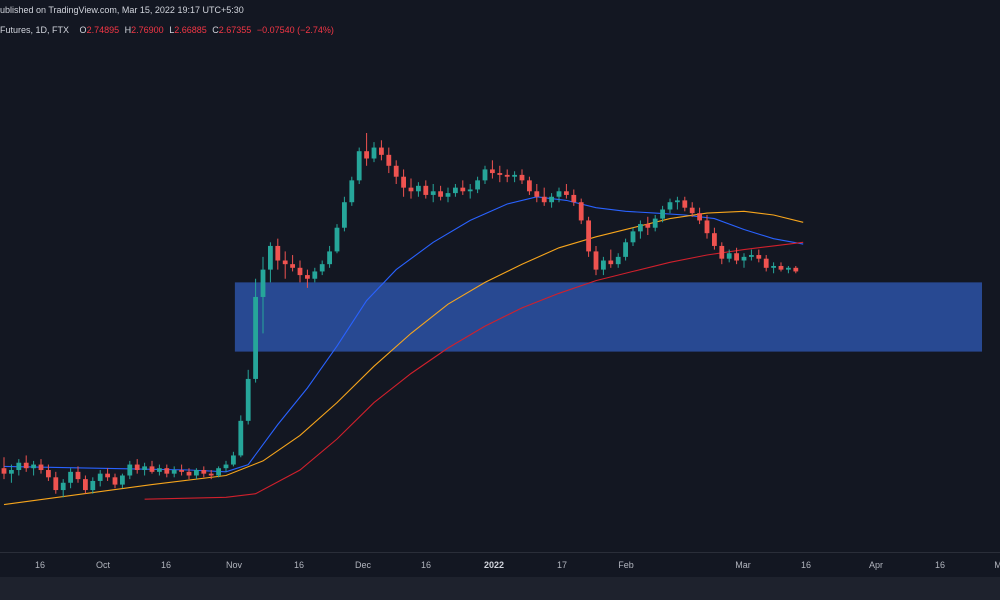 The image size is (1000, 600). Describe the element at coordinates (35, 30) in the screenshot. I see `symbol-name: Futures, 1D, FTX` at that location.